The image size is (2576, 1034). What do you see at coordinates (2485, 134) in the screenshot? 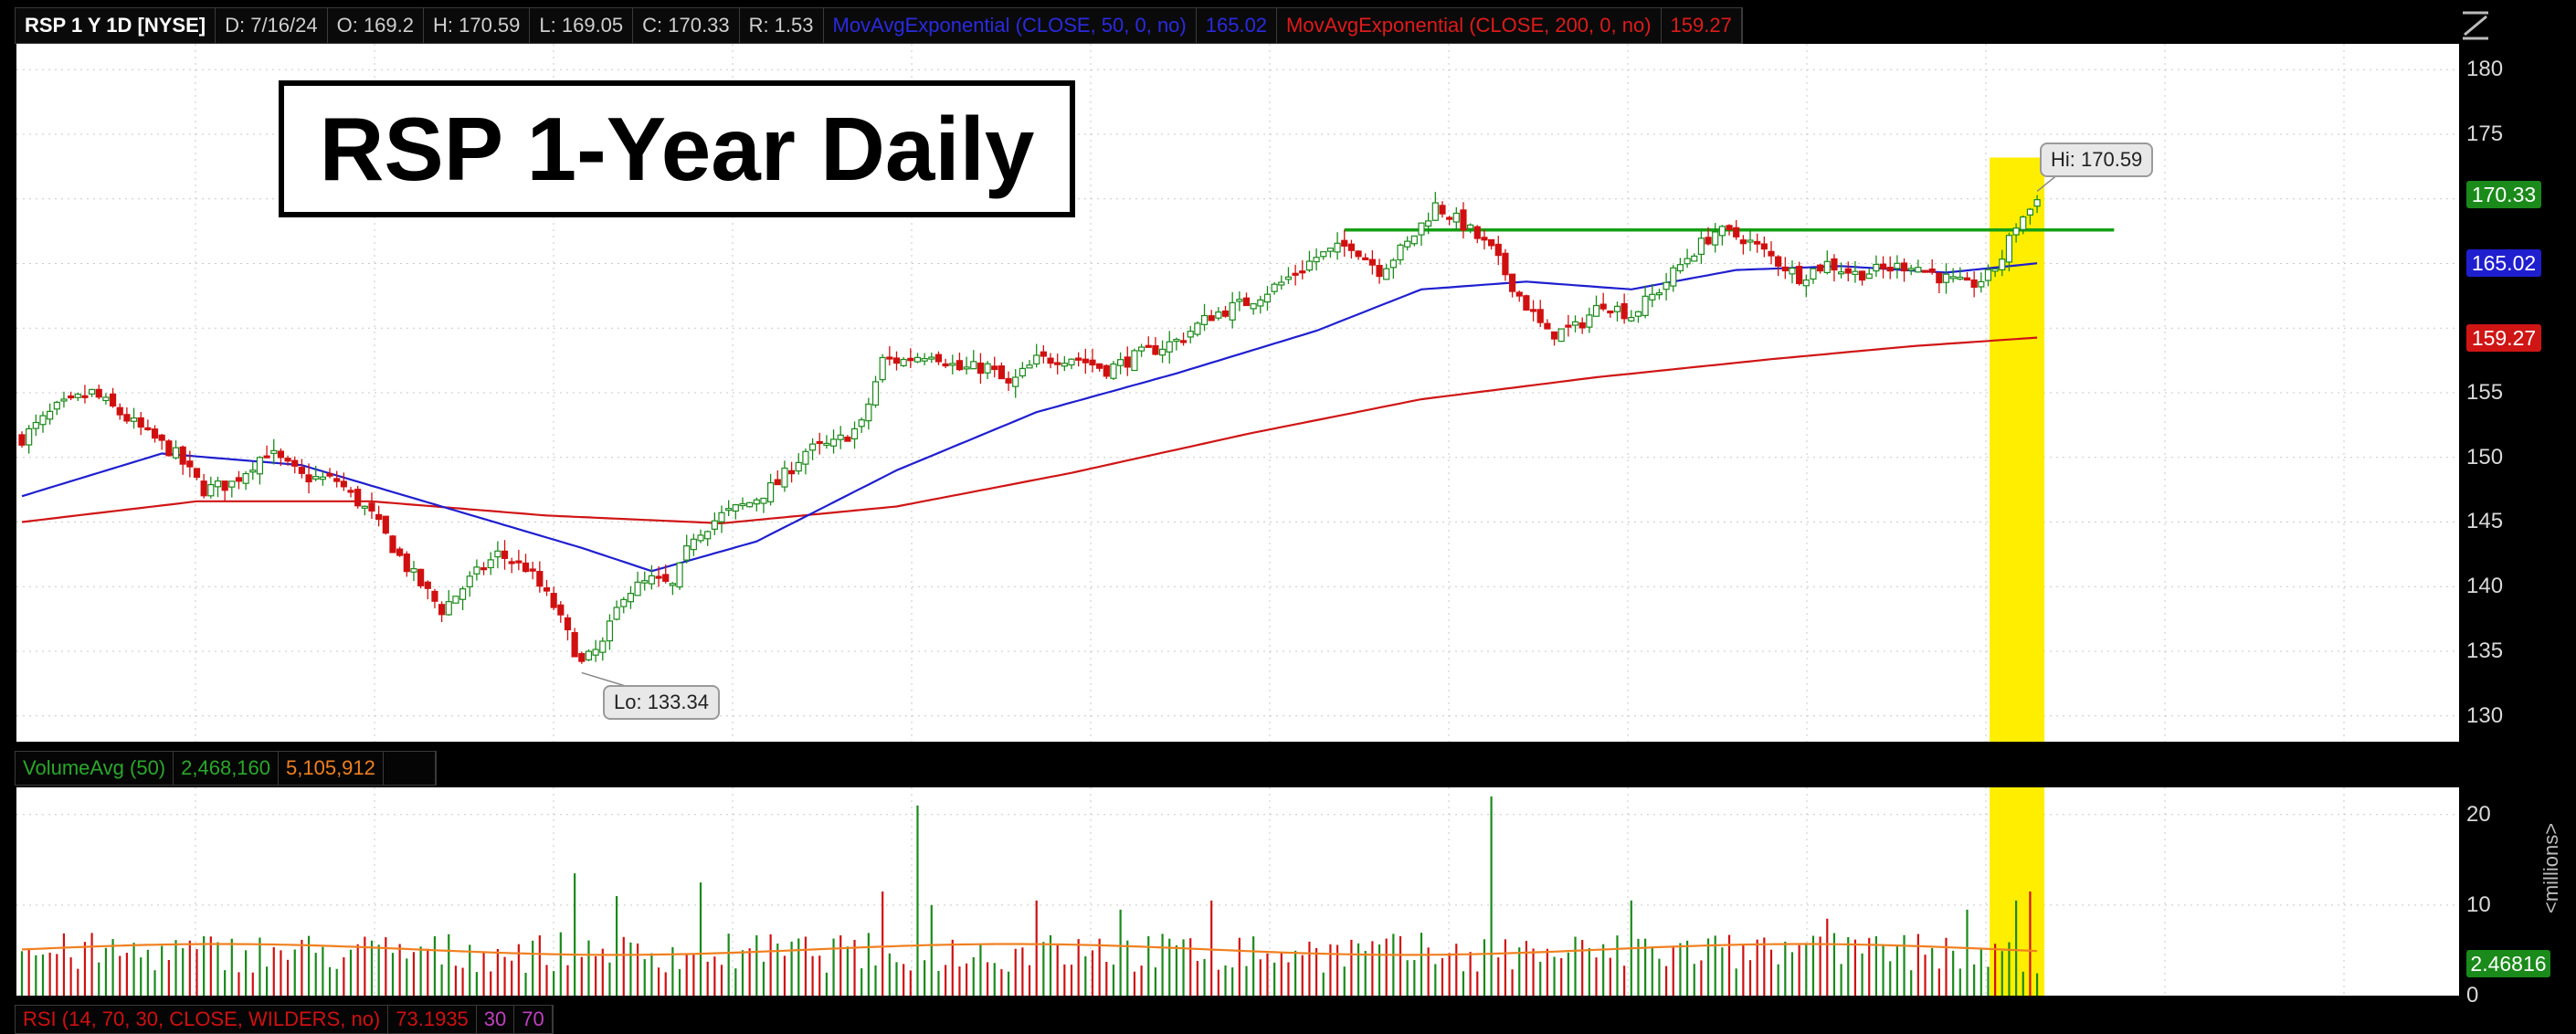
I see `price-tick-label: 175` at bounding box center [2485, 134].